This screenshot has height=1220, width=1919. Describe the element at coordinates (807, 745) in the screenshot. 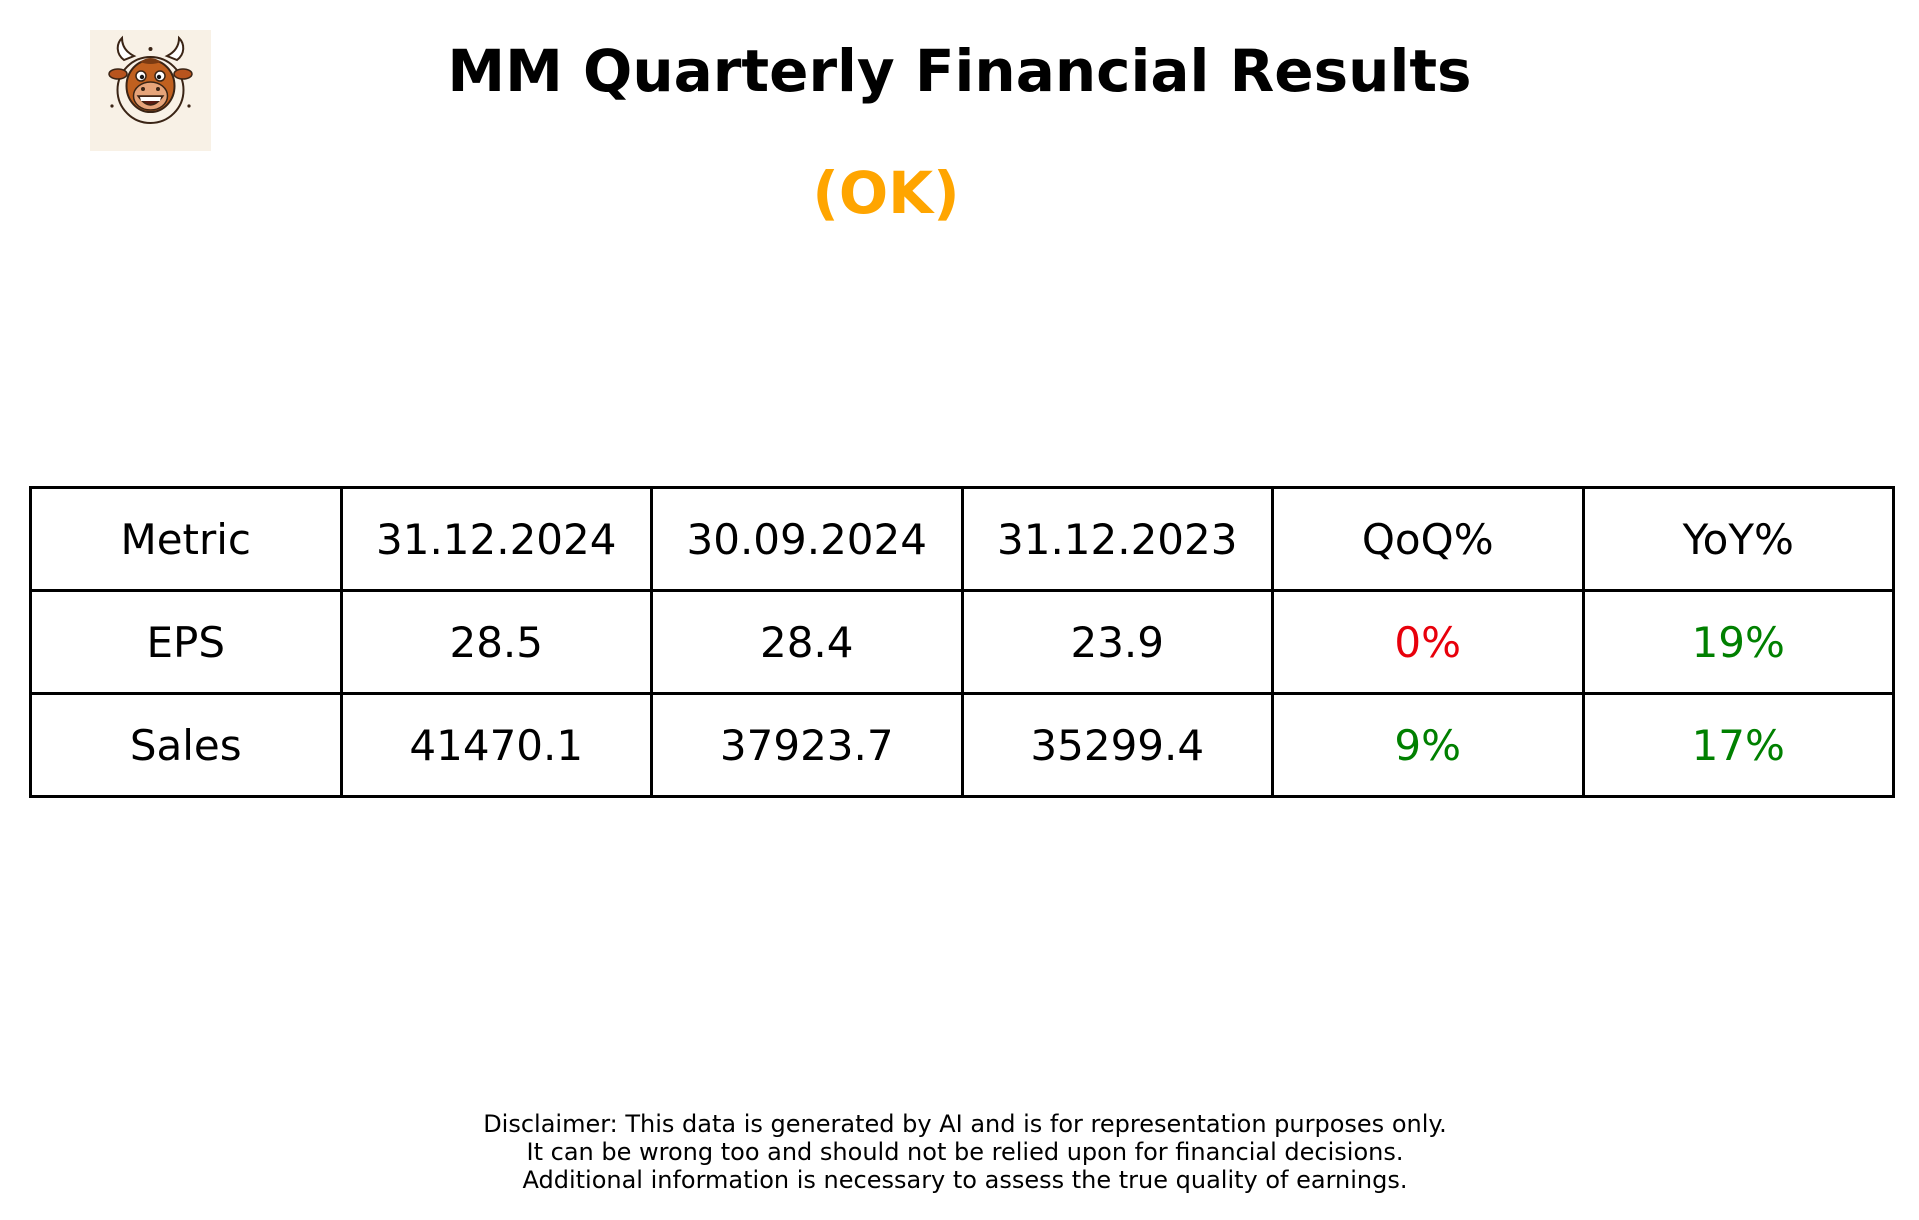

I see `table-cell: 37923.7` at that location.